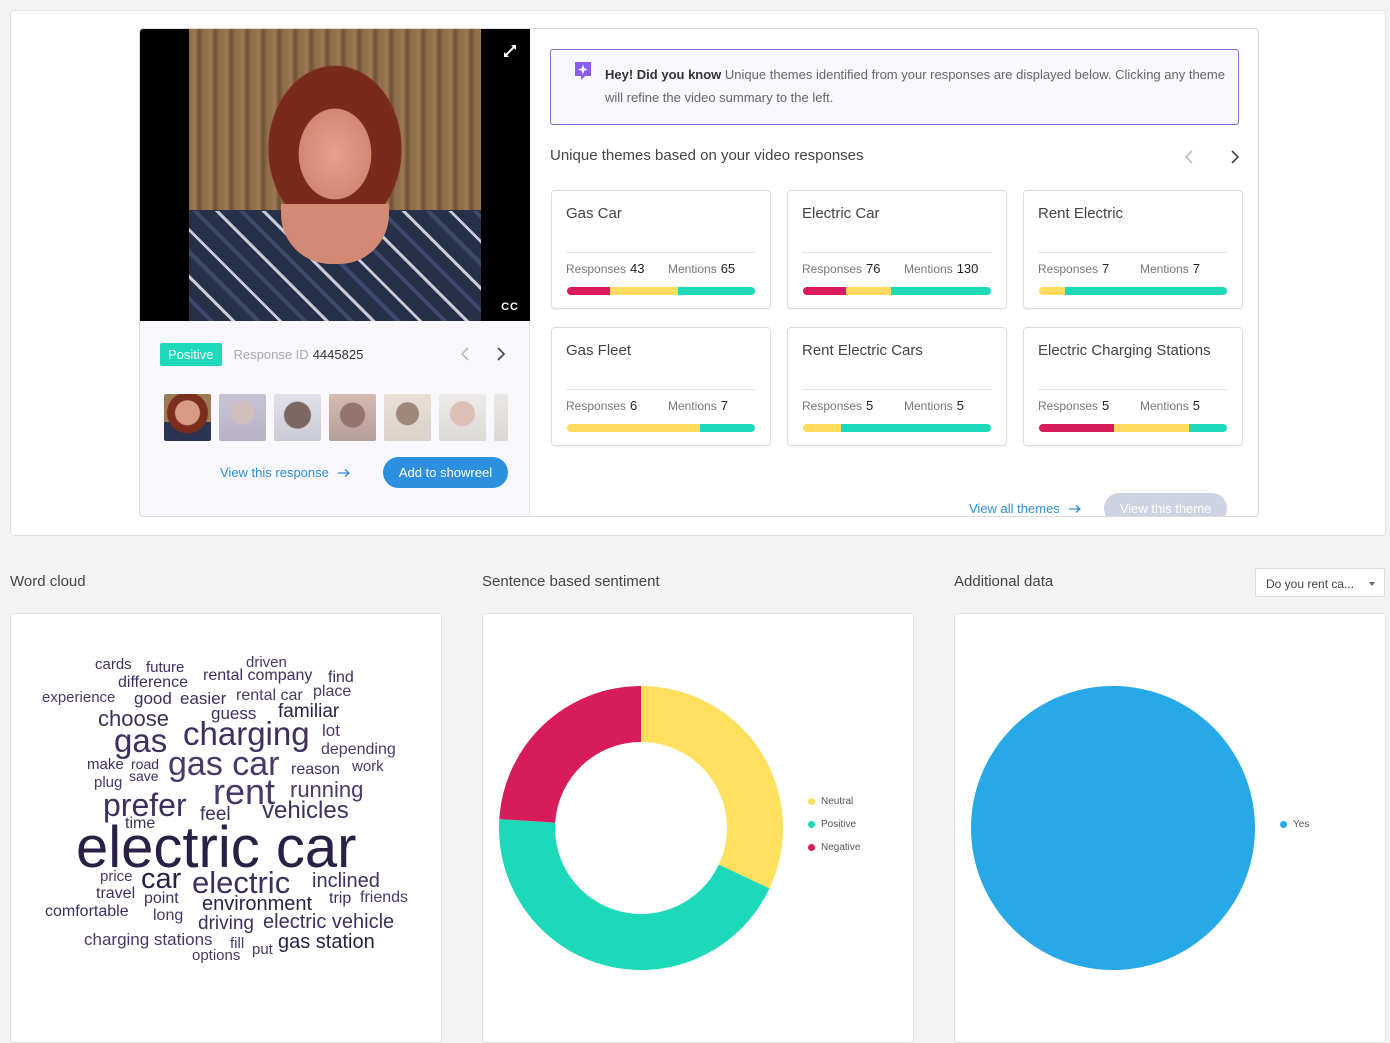 This screenshot has width=1390, height=1043. I want to click on theme-card: Rent Electric Responses 7 Mentions 7, so click(1133, 249).